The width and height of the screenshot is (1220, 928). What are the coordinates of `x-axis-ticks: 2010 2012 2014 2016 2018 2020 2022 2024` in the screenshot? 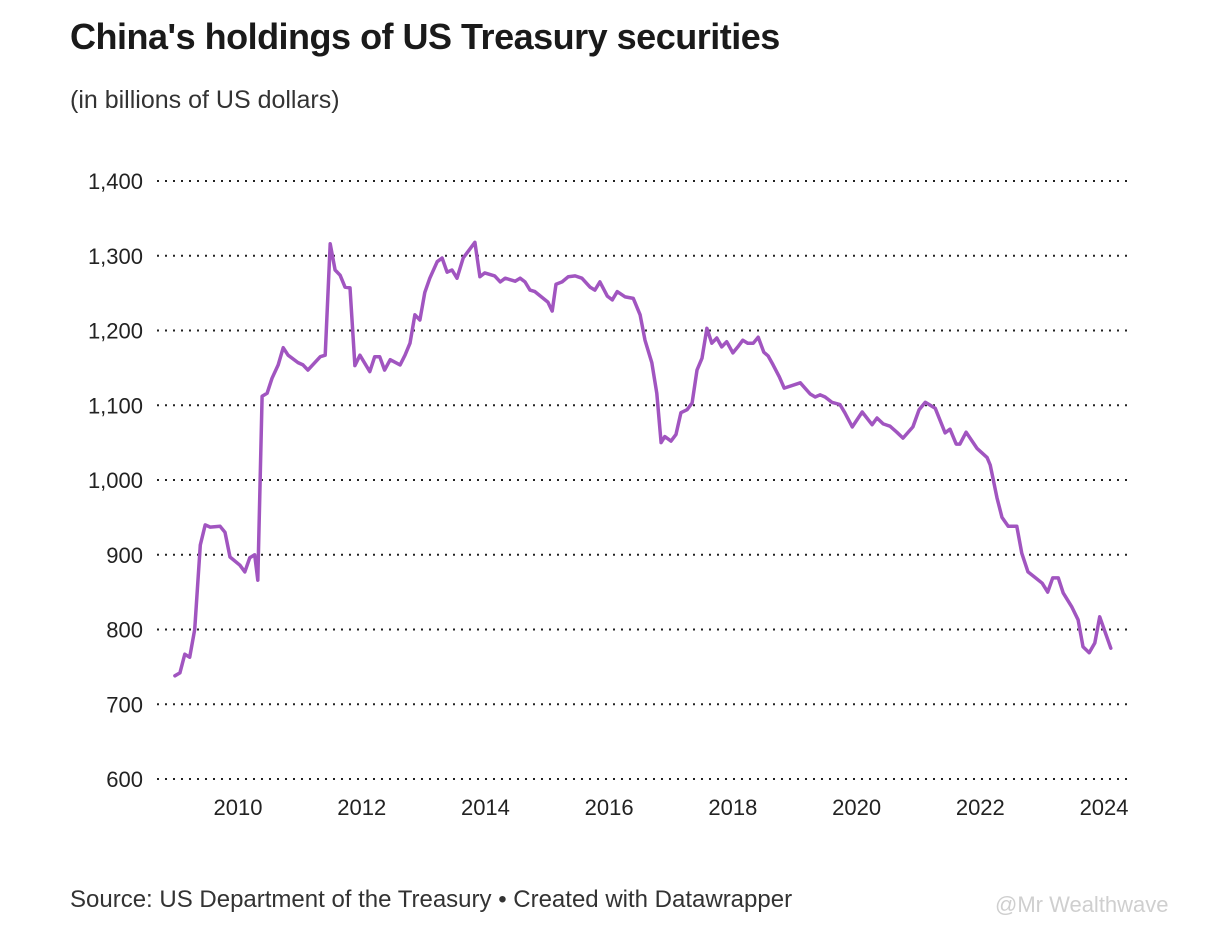 It's located at (671, 807).